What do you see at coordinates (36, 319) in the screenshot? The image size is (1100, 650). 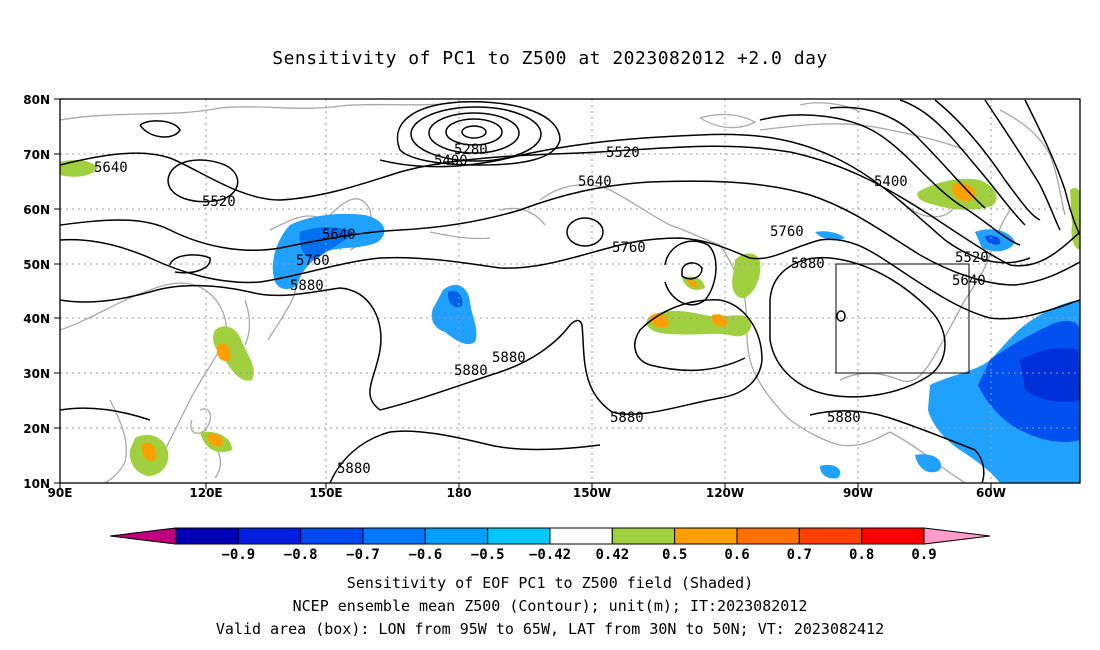 I see `lat-tick-label: 40N` at bounding box center [36, 319].